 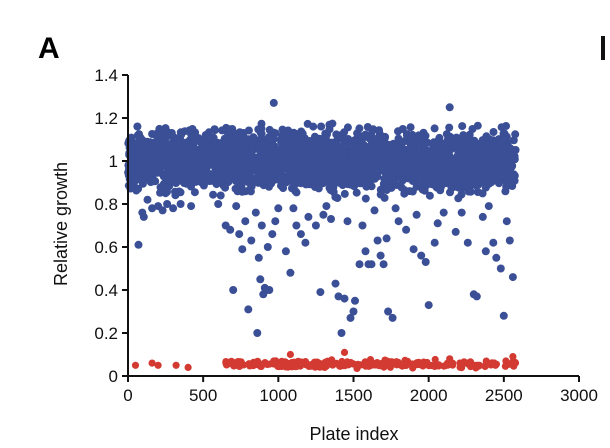 What do you see at coordinates (113, 161) in the screenshot?
I see `y-tick-label: 1` at bounding box center [113, 161].